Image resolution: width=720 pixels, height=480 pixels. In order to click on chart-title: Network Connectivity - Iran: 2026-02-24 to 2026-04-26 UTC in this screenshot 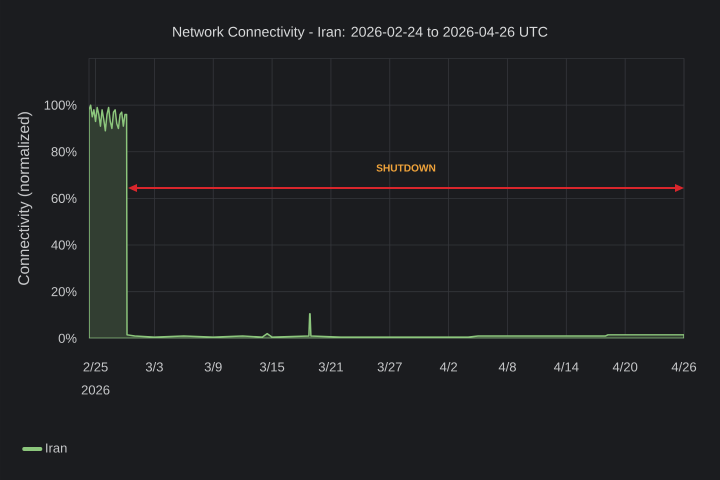, I will do `click(360, 33)`.